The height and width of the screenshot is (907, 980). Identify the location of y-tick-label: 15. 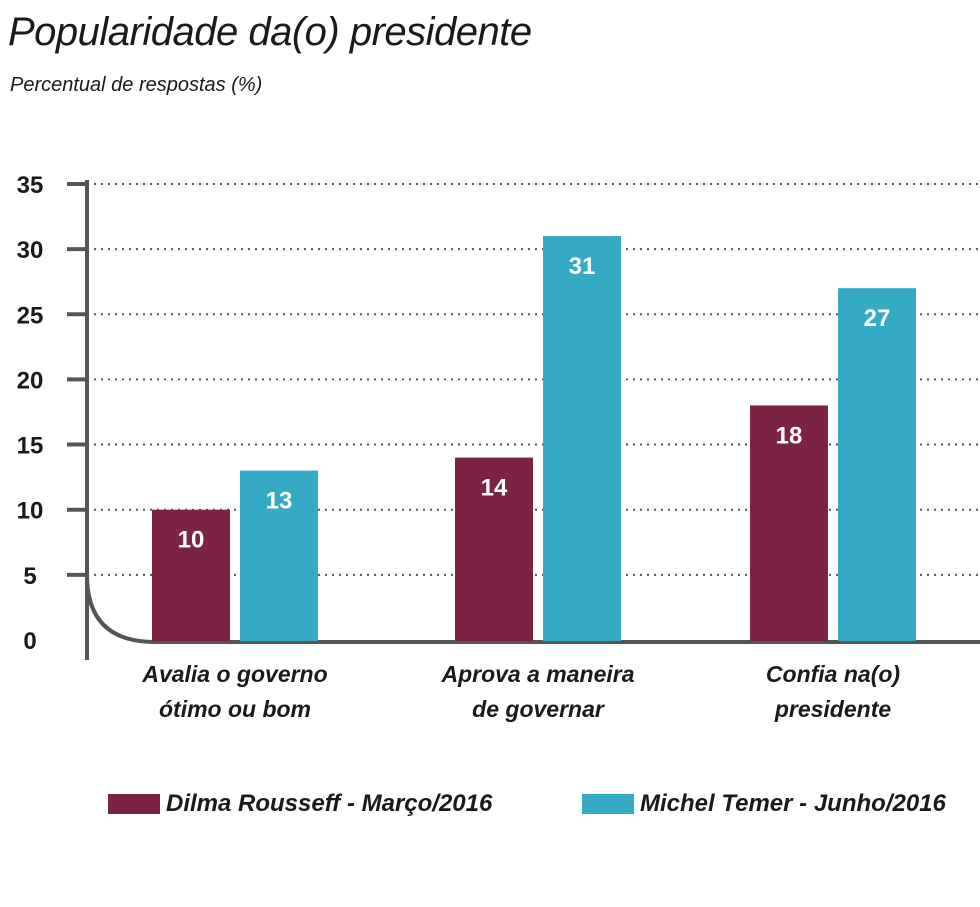
(30, 446).